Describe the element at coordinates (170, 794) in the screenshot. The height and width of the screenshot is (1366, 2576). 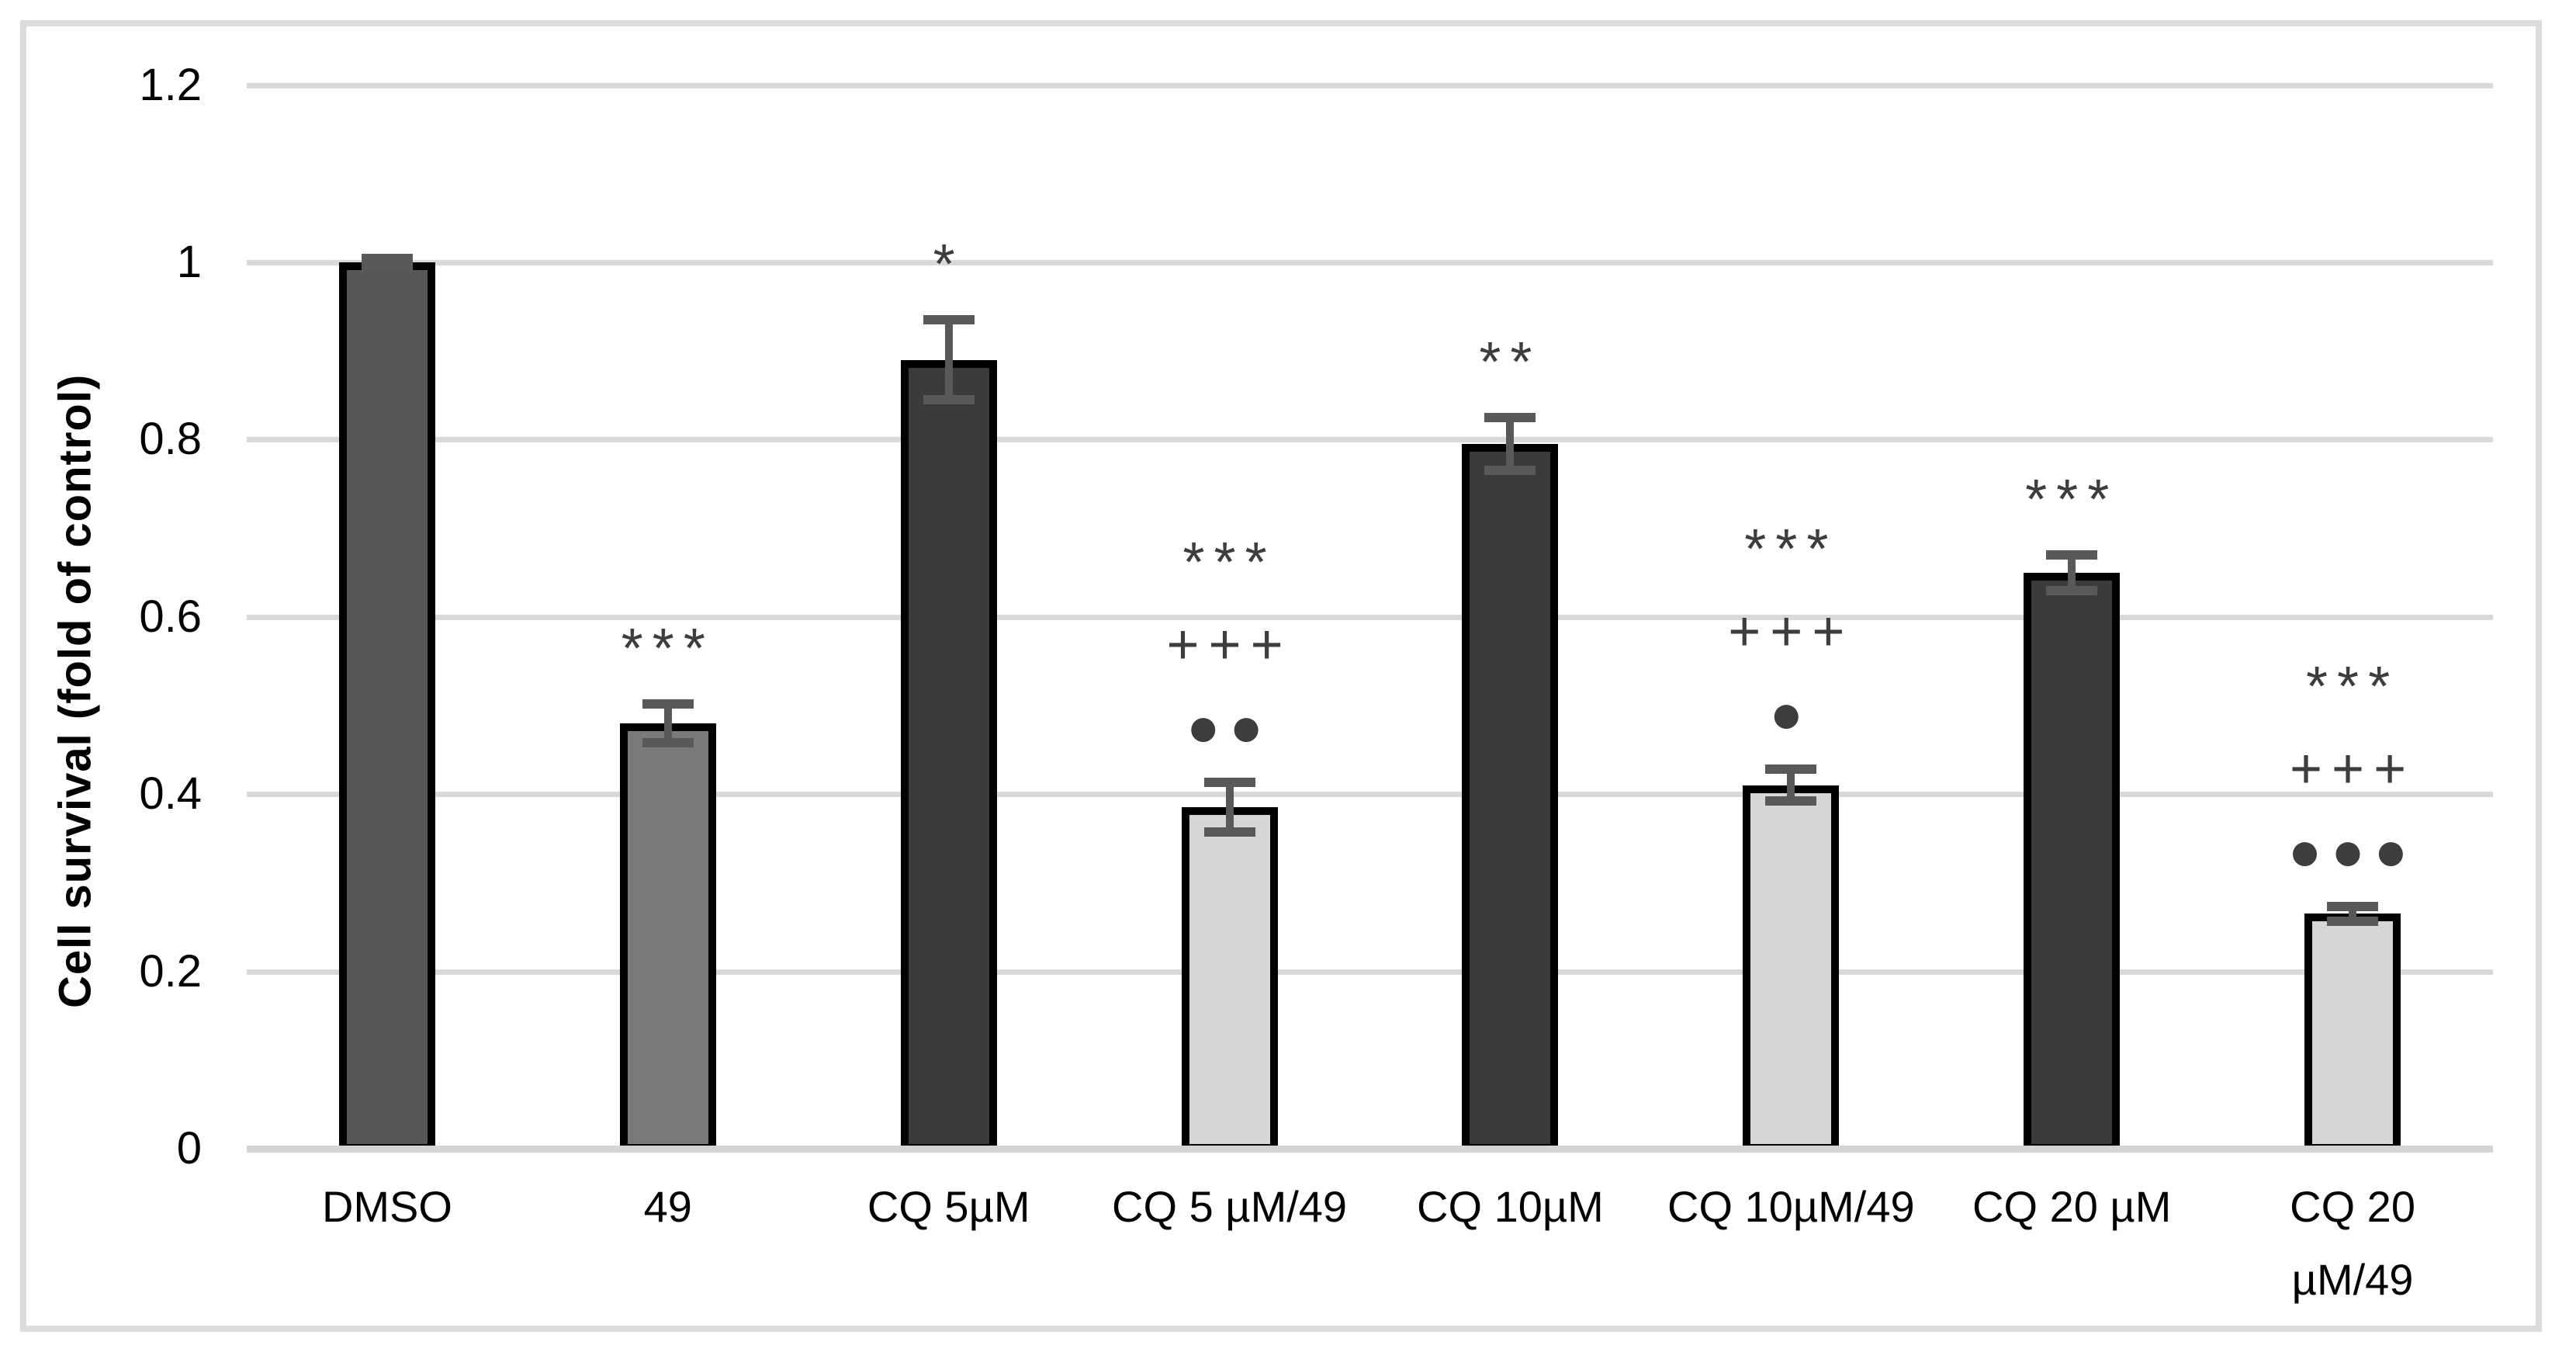
I see `y-tick-label: 0.4` at that location.